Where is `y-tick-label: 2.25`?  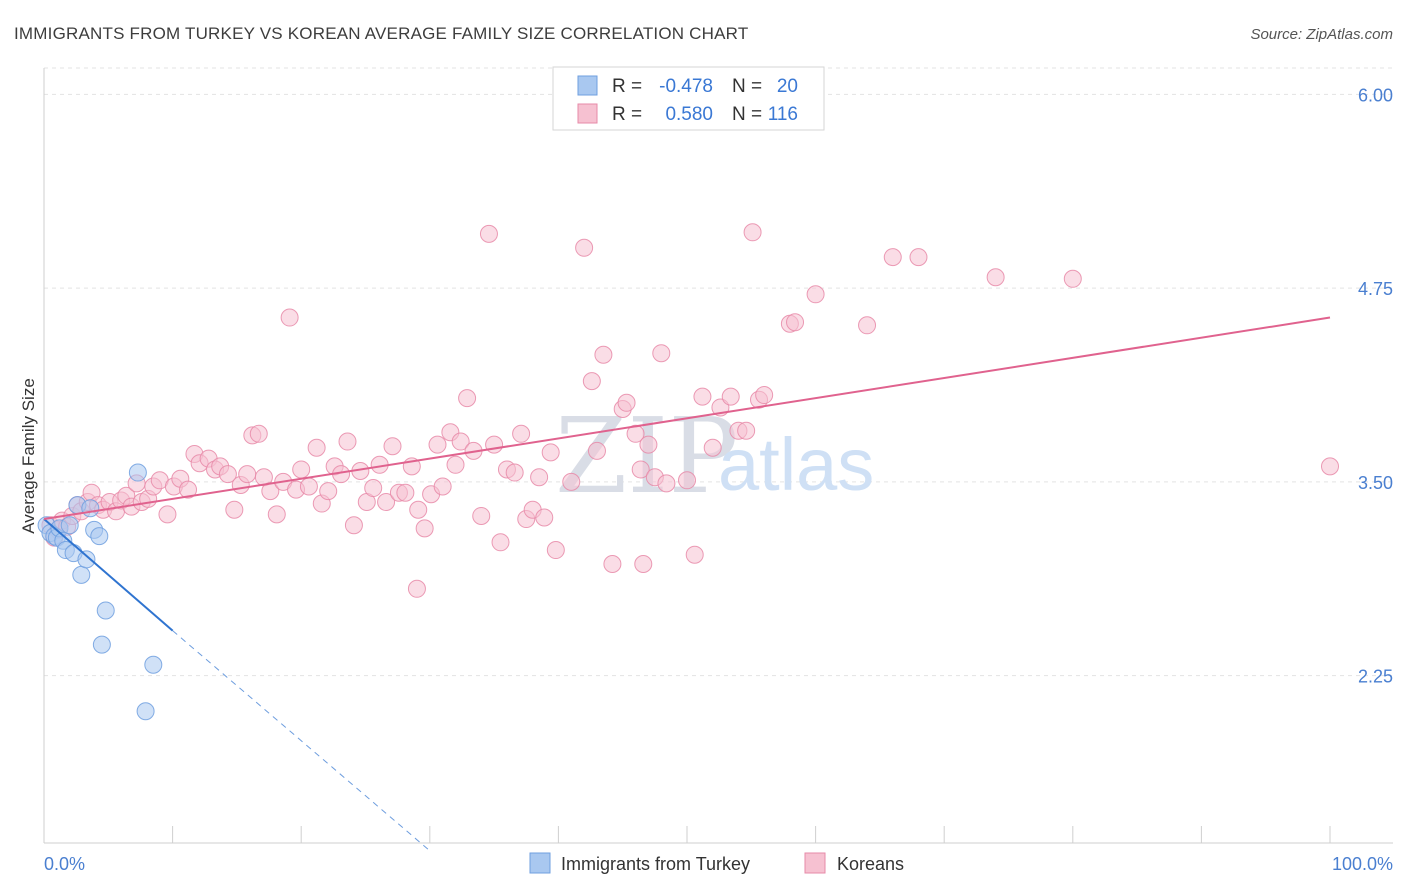 y-tick-label: 2.25 is located at coordinates (1375, 677).